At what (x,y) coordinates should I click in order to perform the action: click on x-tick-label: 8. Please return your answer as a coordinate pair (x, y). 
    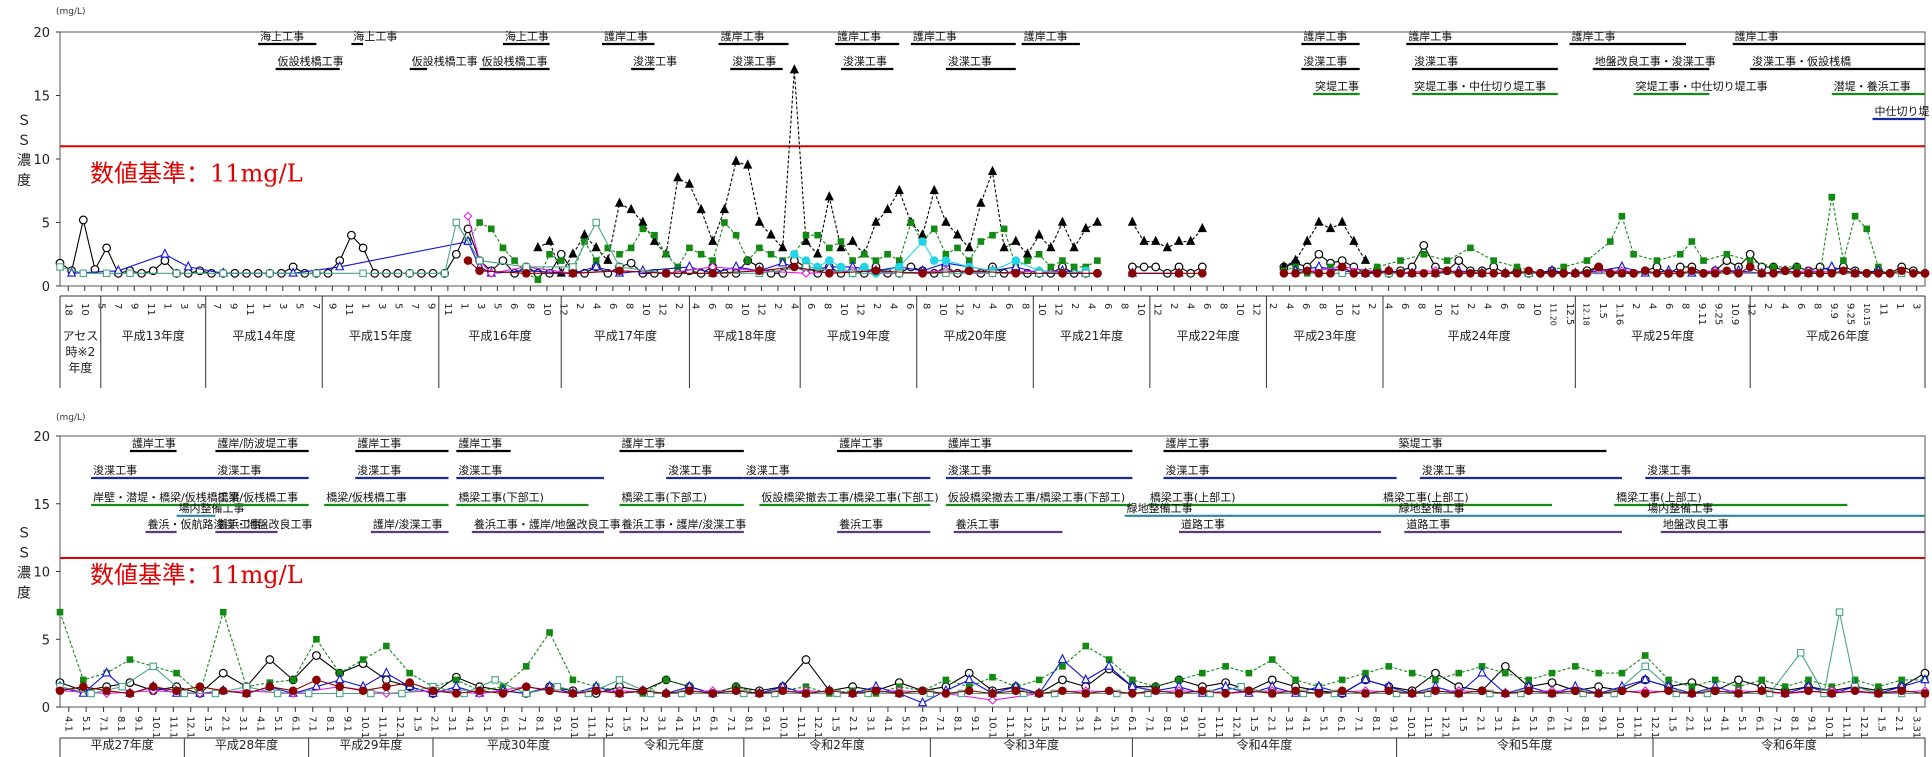
    Looking at the image, I should click on (826, 306).